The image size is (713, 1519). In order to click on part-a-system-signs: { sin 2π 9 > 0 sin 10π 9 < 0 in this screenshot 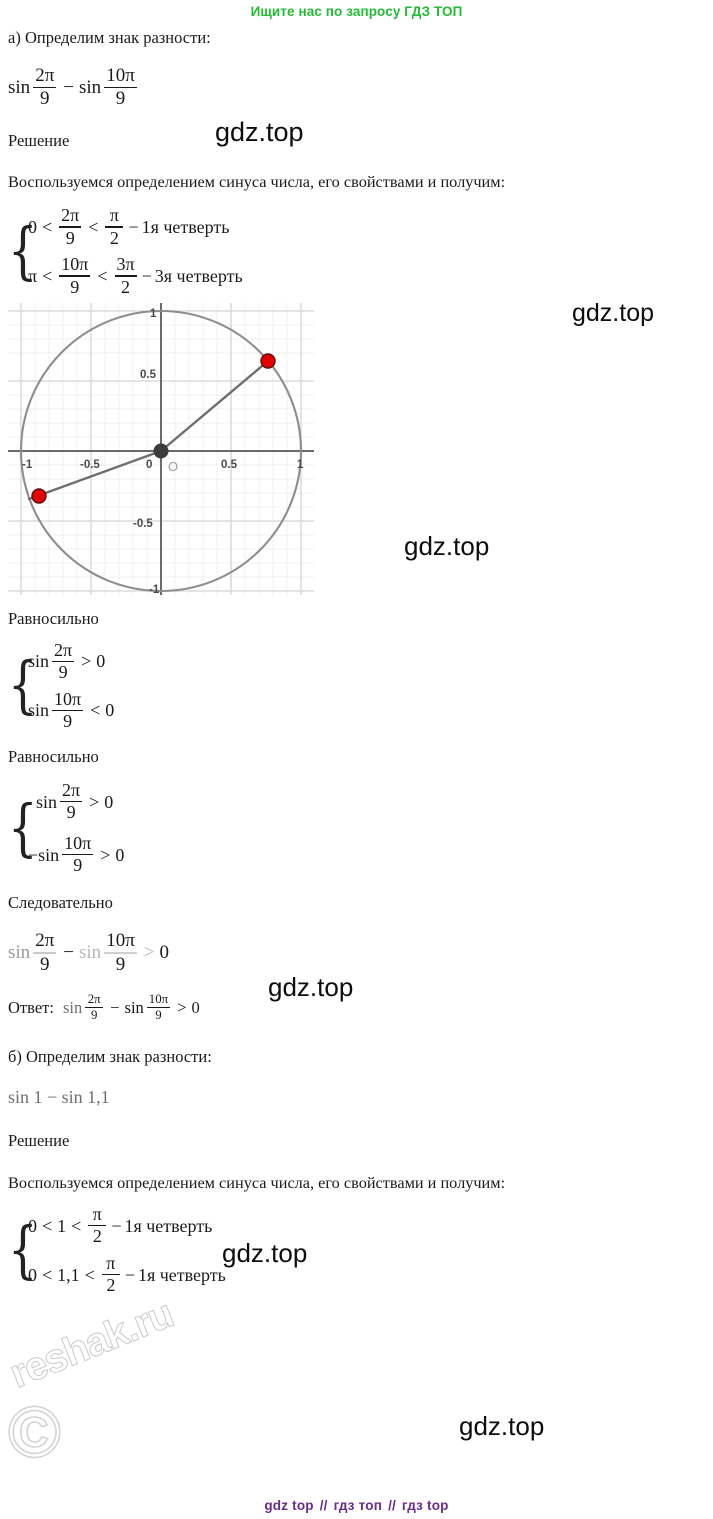, I will do `click(356, 685)`.